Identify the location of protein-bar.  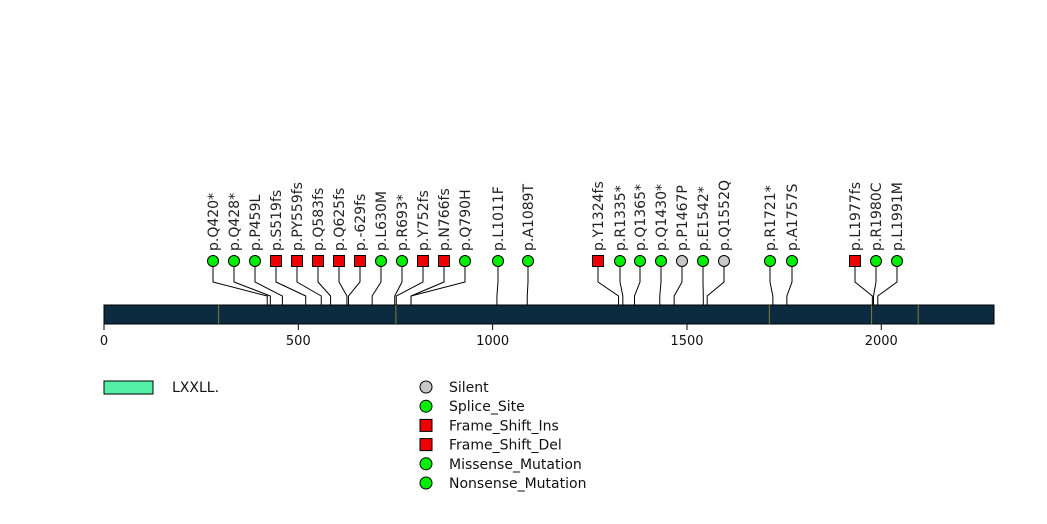
(549, 314).